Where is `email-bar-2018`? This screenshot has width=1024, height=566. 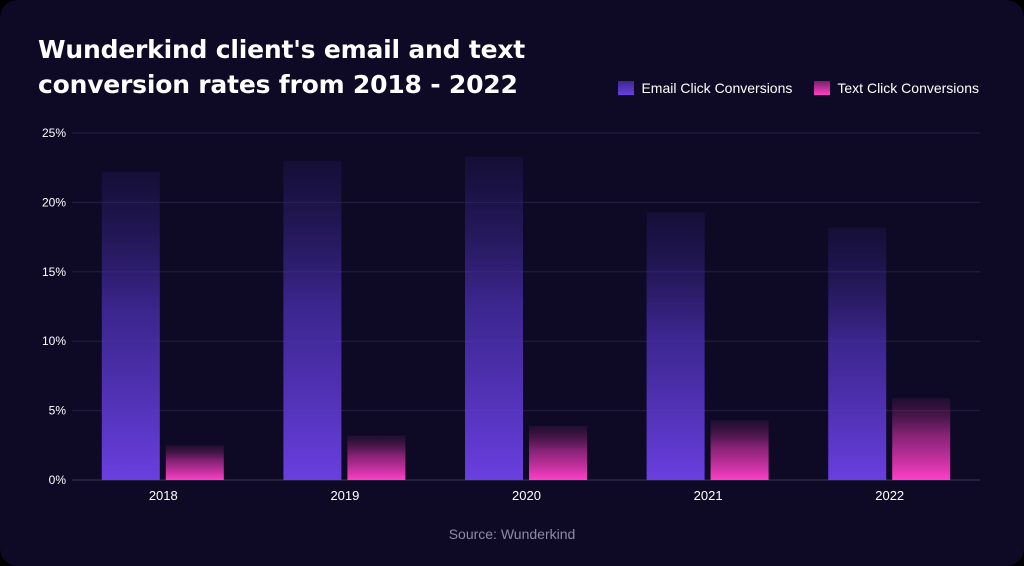 email-bar-2018 is located at coordinates (130, 325).